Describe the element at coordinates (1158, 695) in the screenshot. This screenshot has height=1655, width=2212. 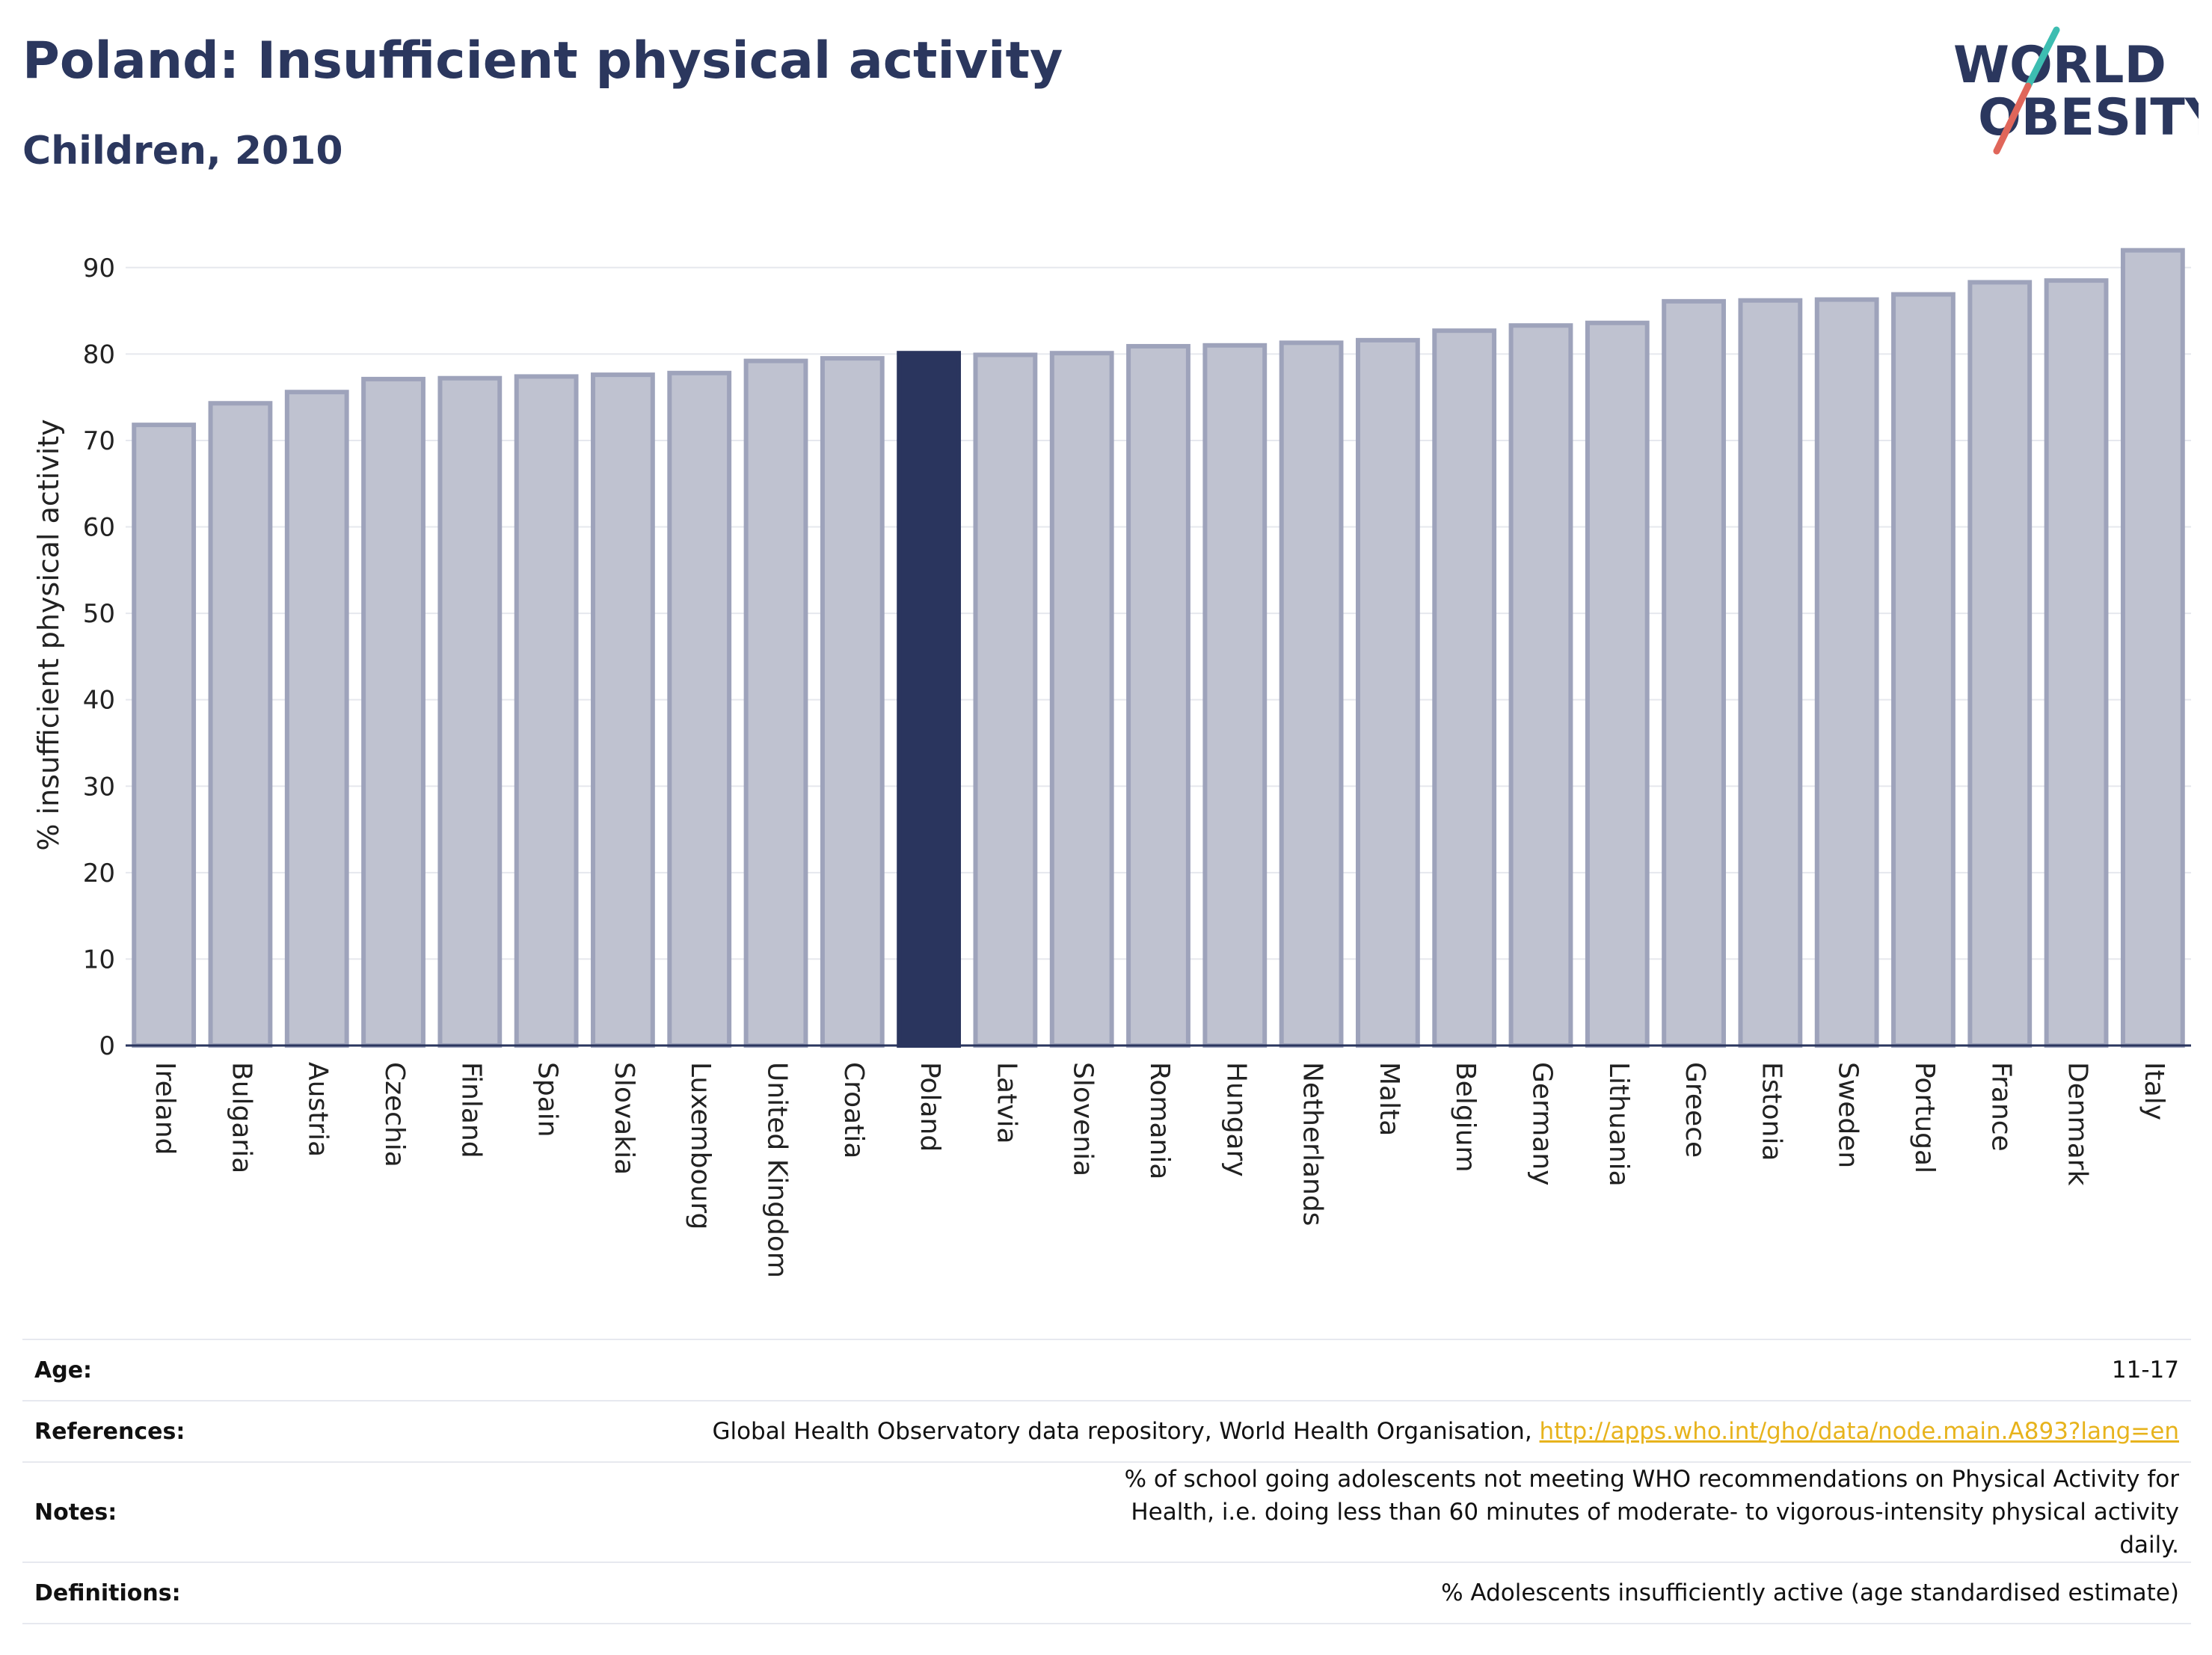
I see `bar-romania` at that location.